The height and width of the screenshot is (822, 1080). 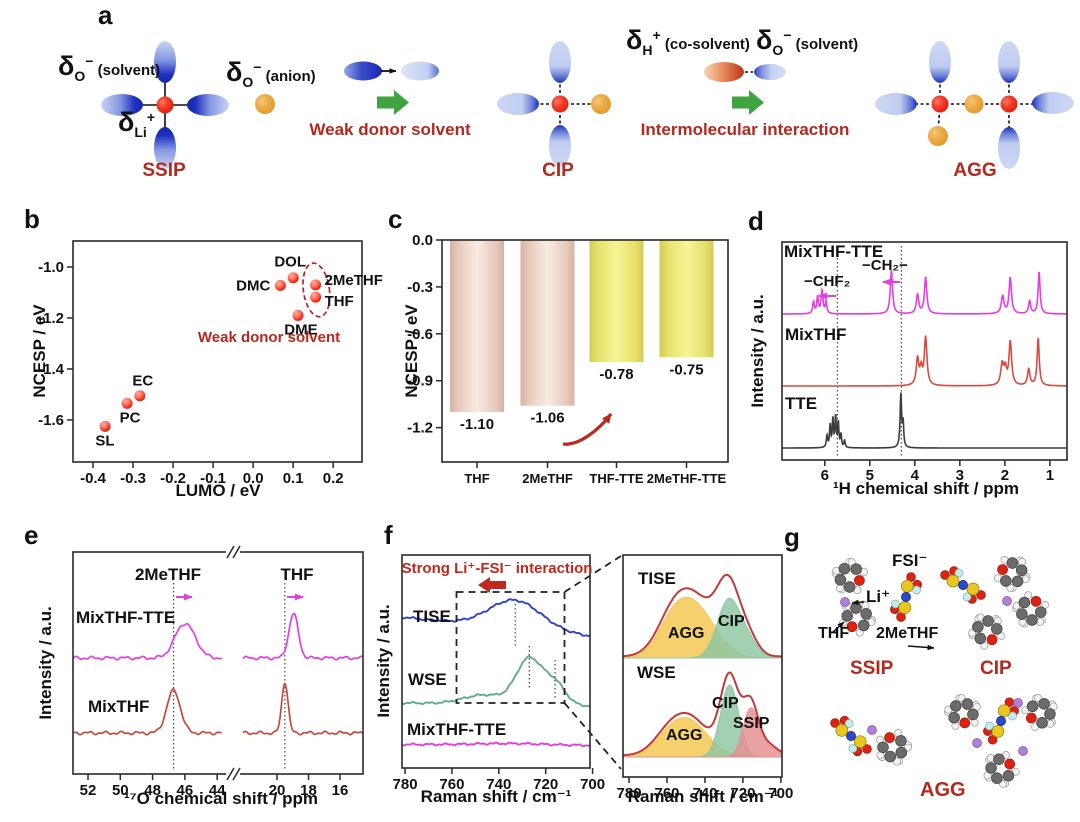 I want to click on tick-label: 50, so click(x=120, y=790).